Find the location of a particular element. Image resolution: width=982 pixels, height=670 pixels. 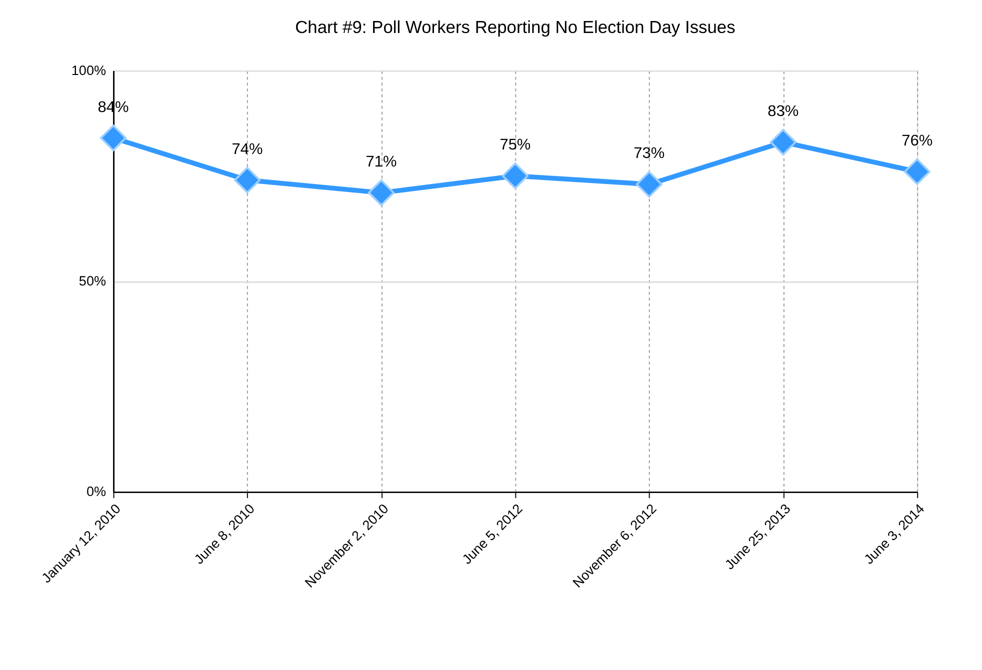

data-label: 76% is located at coordinates (917, 141).